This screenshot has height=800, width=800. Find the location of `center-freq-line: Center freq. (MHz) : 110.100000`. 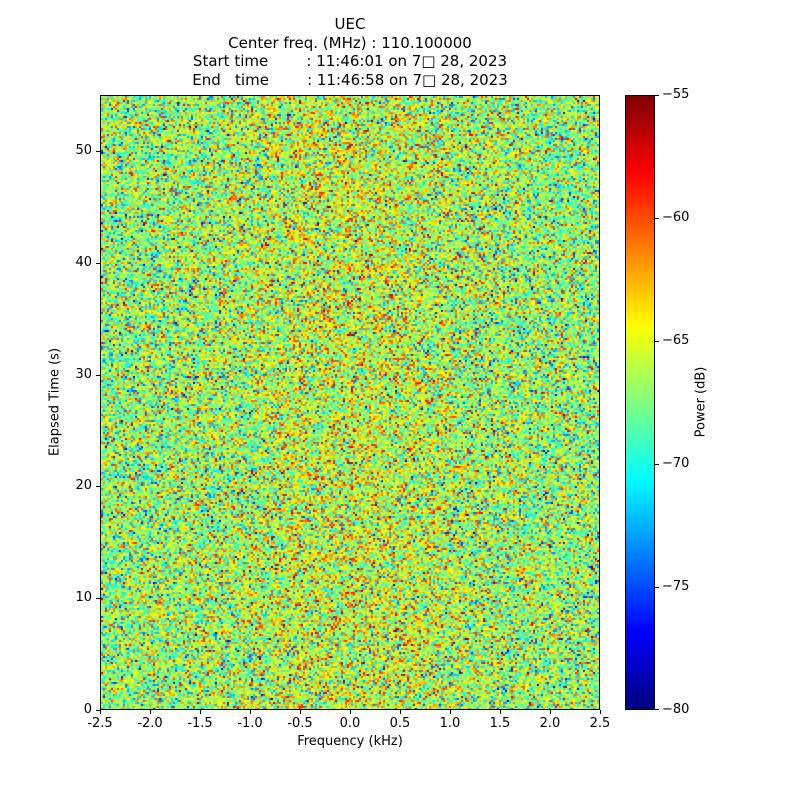

center-freq-line: Center freq. (MHz) : 110.100000 is located at coordinates (350, 42).